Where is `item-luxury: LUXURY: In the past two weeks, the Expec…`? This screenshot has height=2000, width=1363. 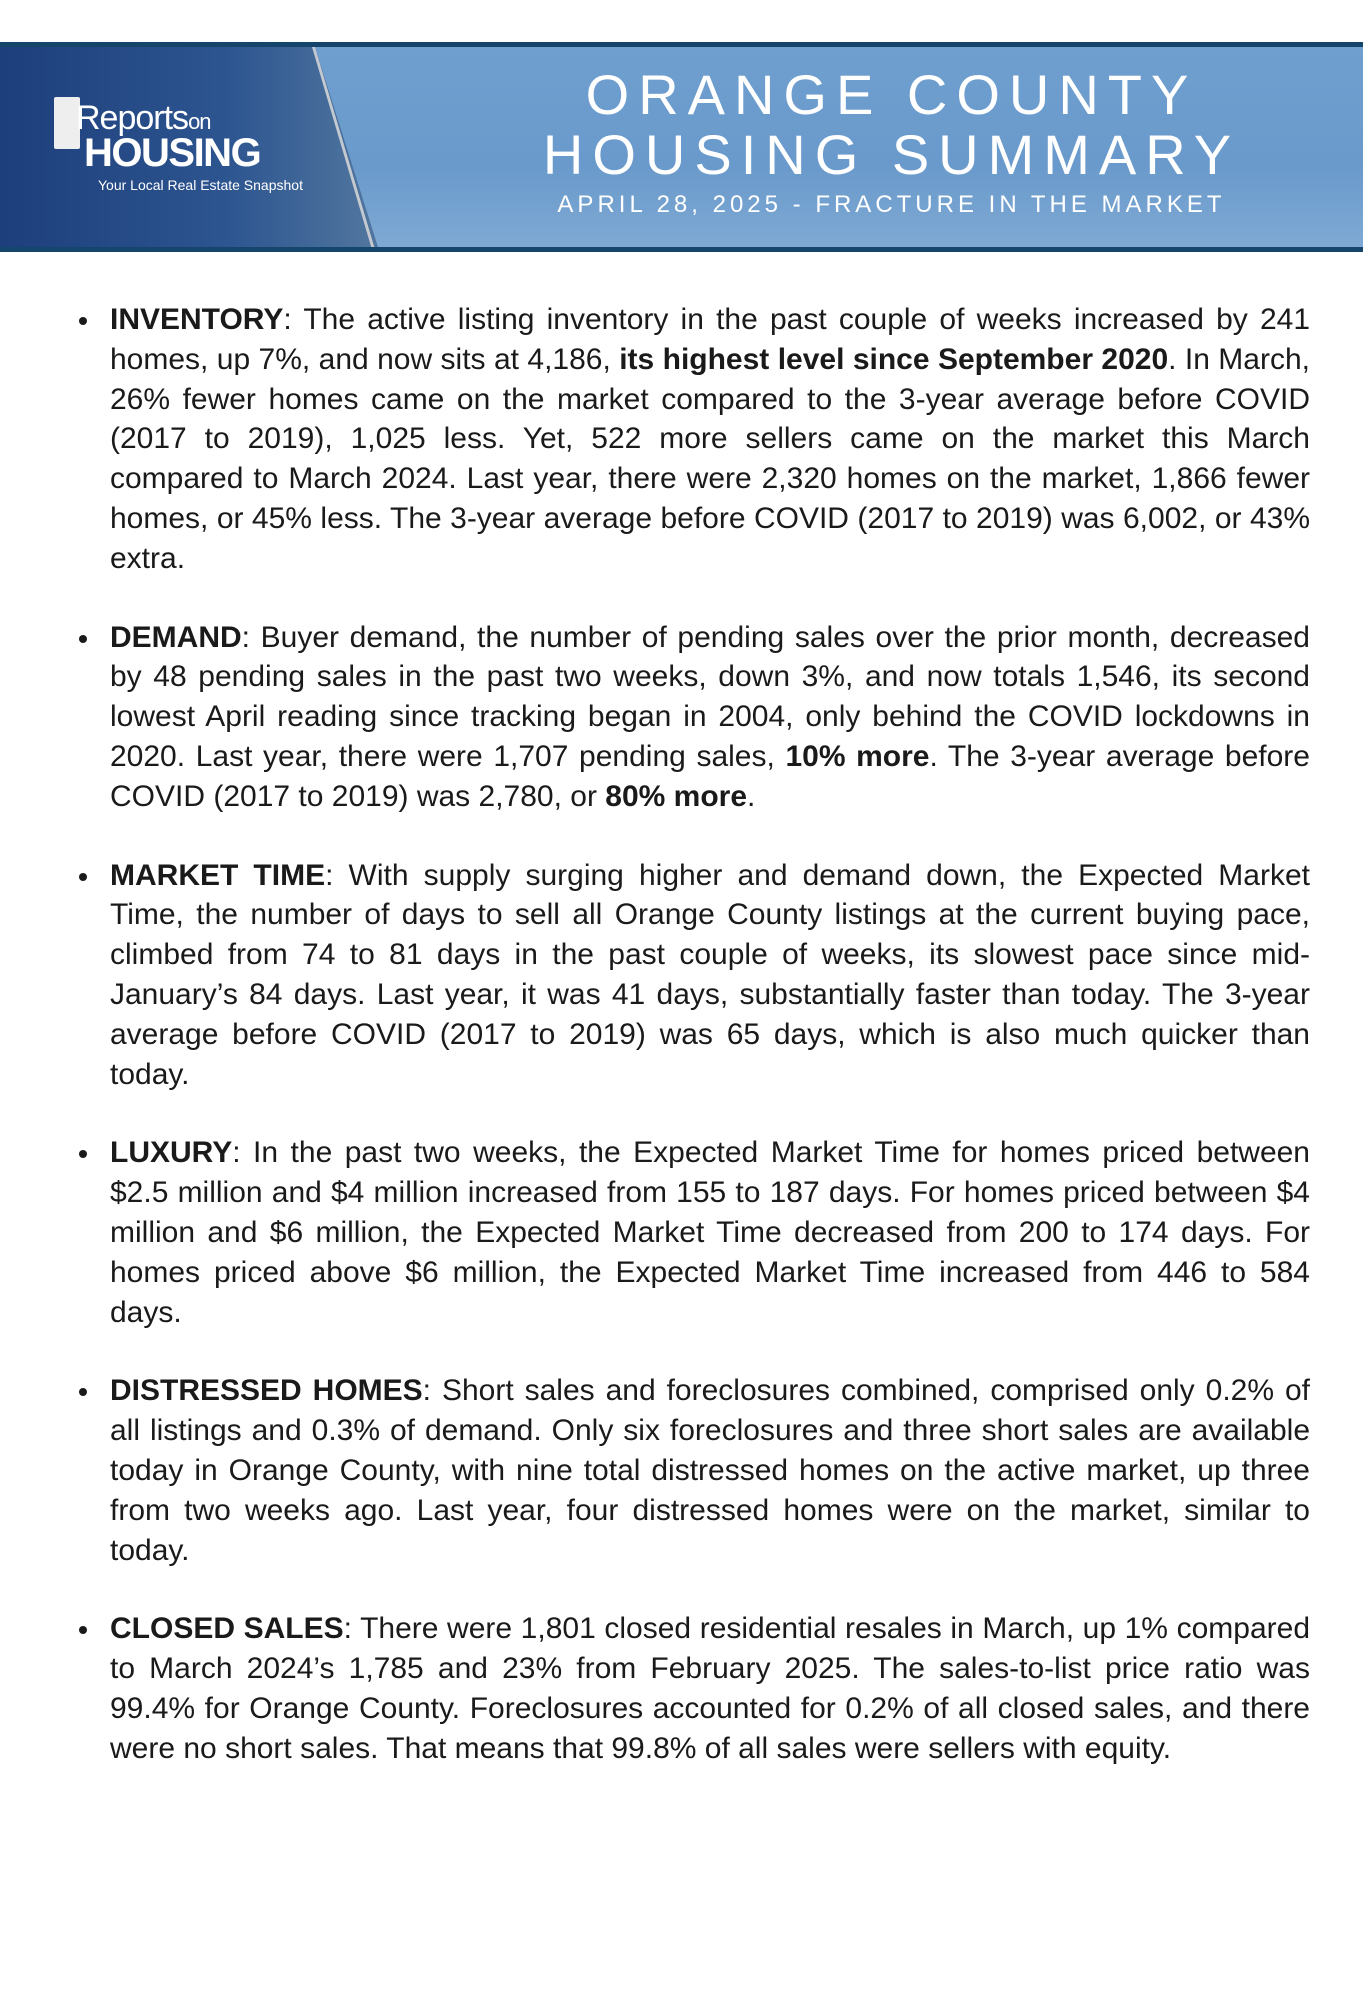
item-luxury: LUXURY: In the past two weeks, the Expec… is located at coordinates (694, 1232).